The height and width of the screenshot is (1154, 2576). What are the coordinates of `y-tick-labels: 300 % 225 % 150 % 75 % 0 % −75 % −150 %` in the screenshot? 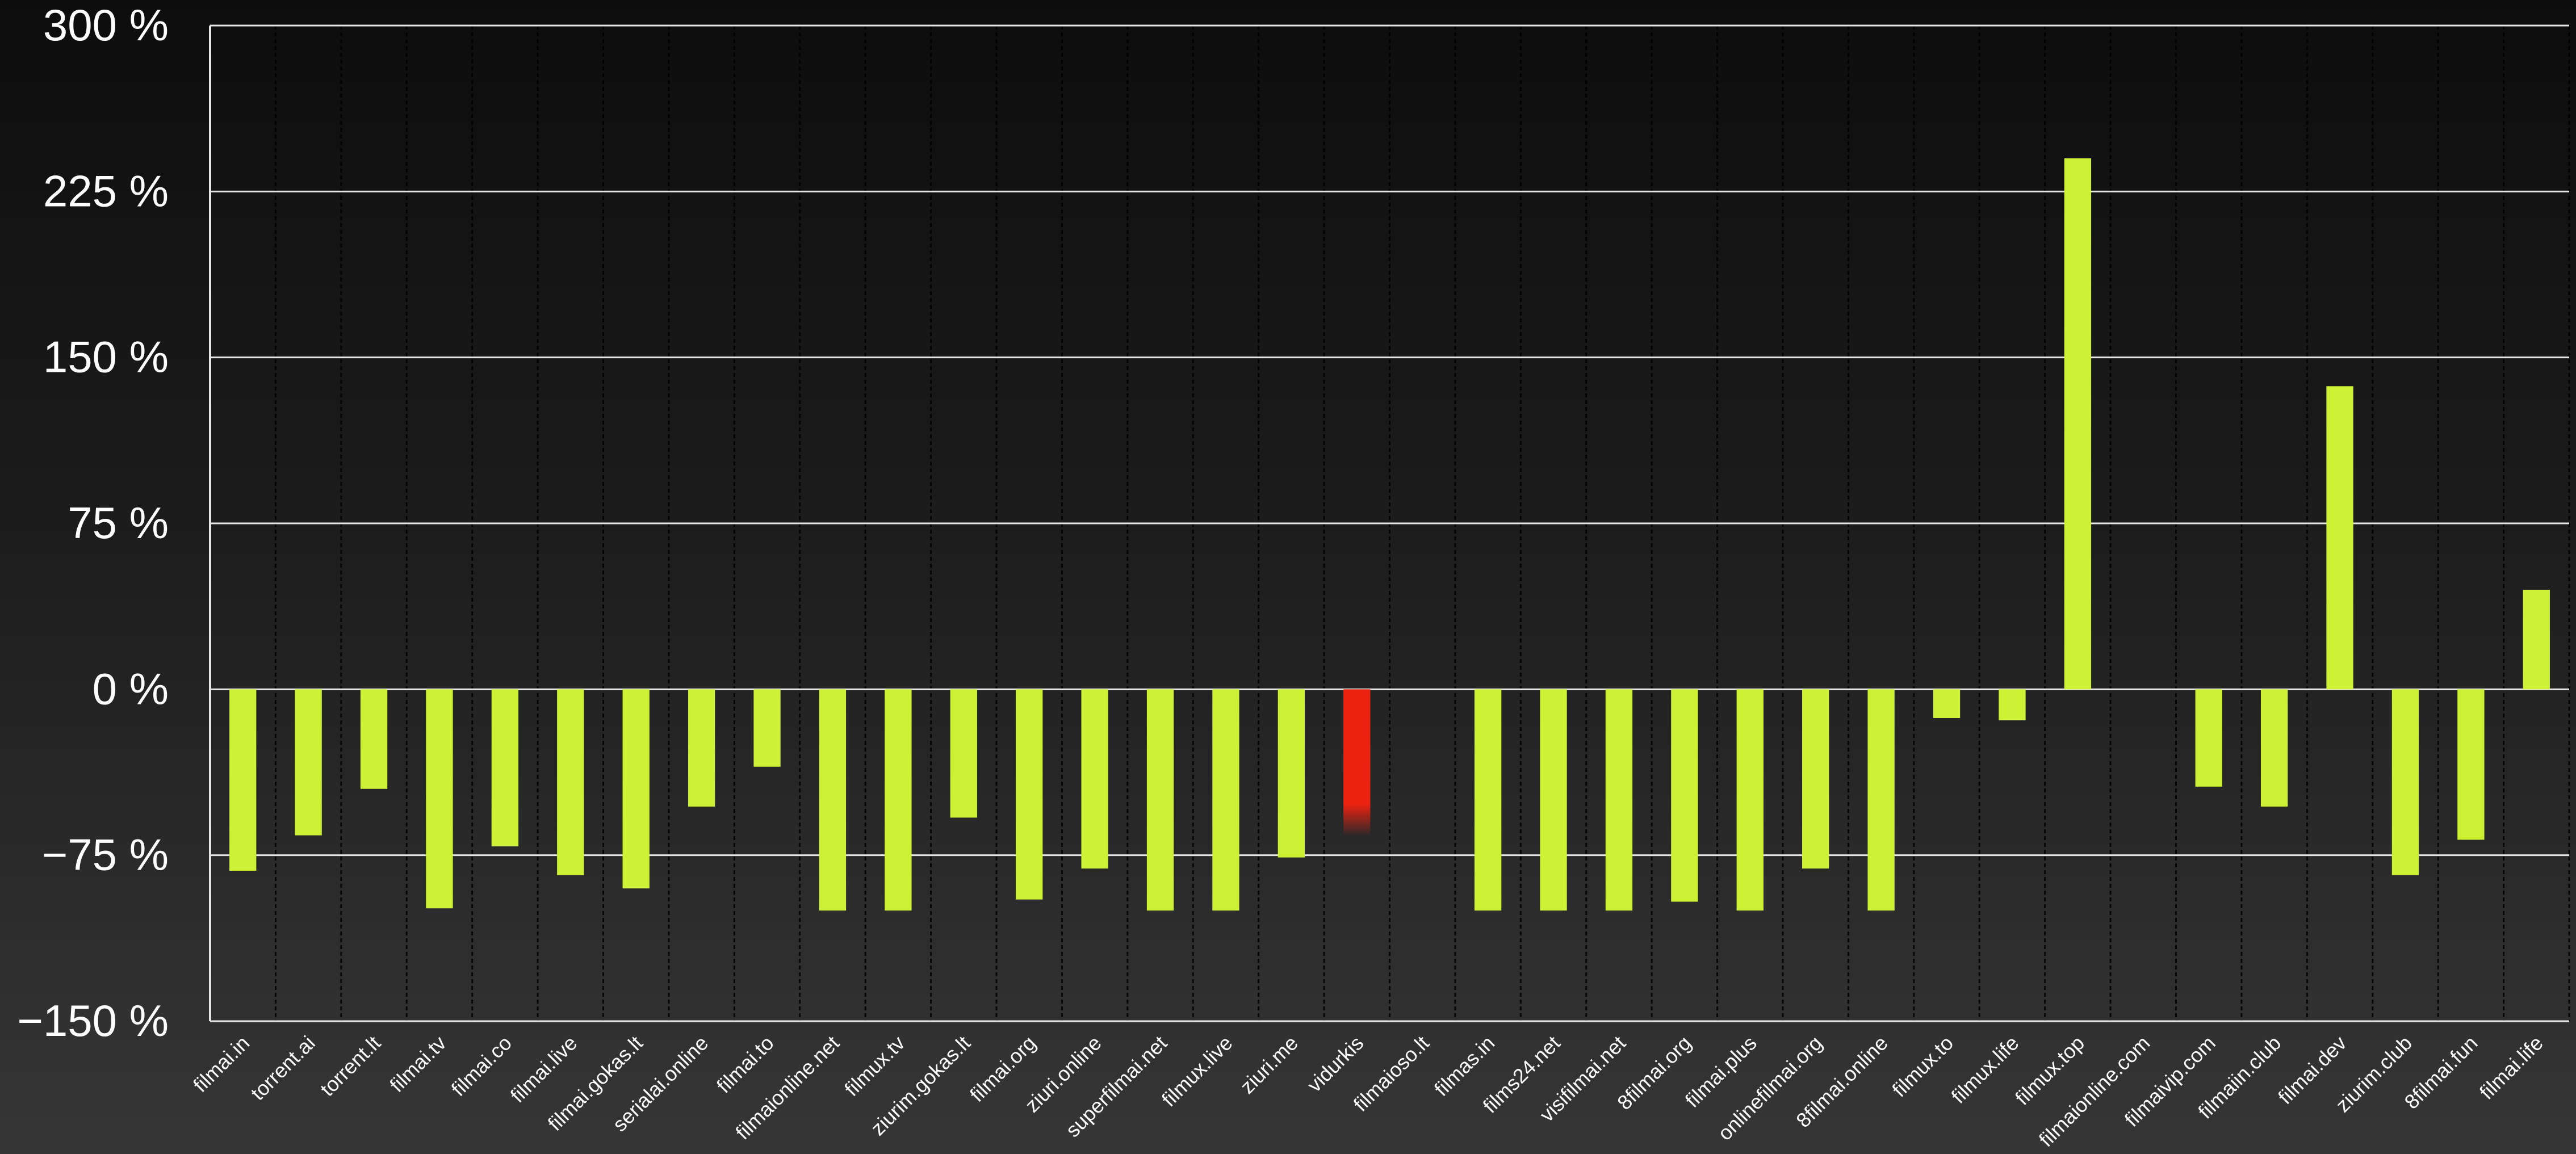 It's located at (93, 523).